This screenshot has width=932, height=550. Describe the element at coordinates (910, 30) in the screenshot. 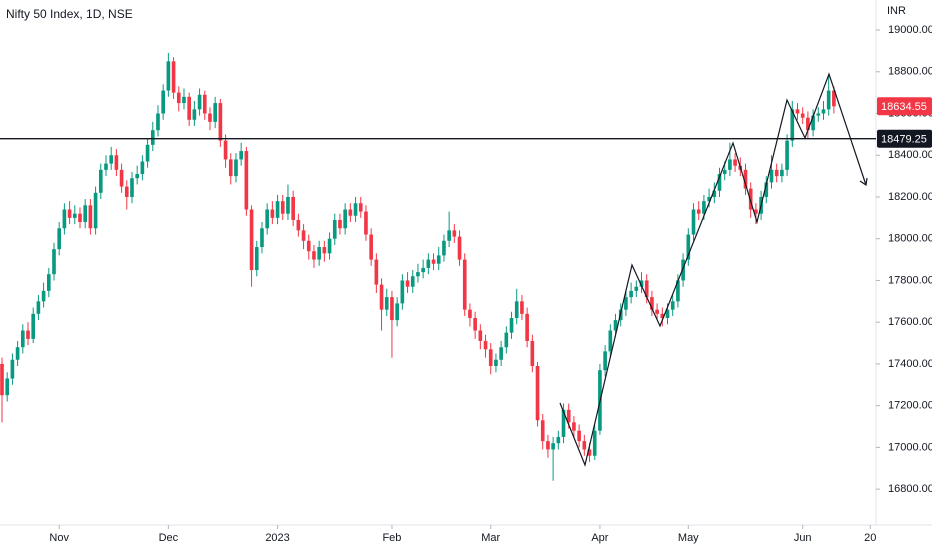

I see `y-tick-label: 19000.00` at that location.